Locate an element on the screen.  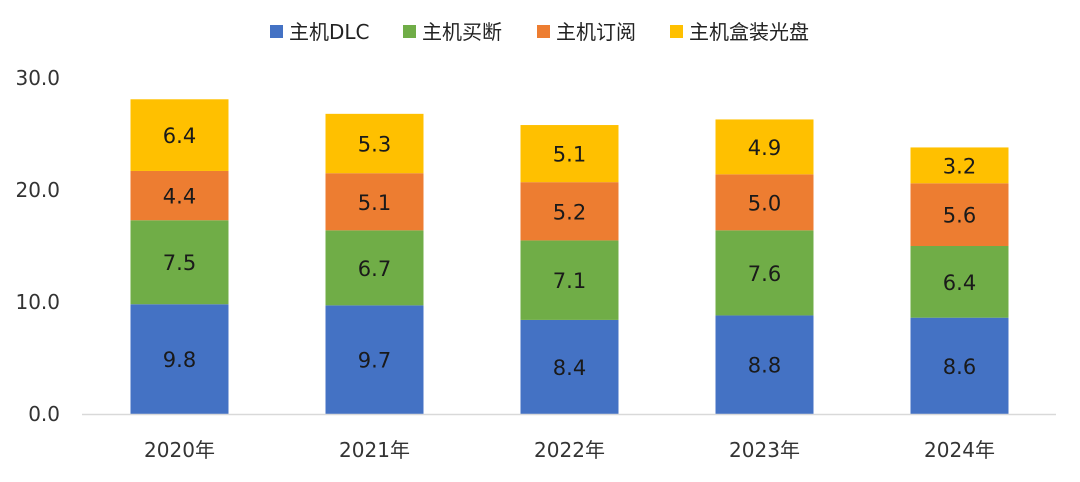
data-label: 7.1 is located at coordinates (569, 281).